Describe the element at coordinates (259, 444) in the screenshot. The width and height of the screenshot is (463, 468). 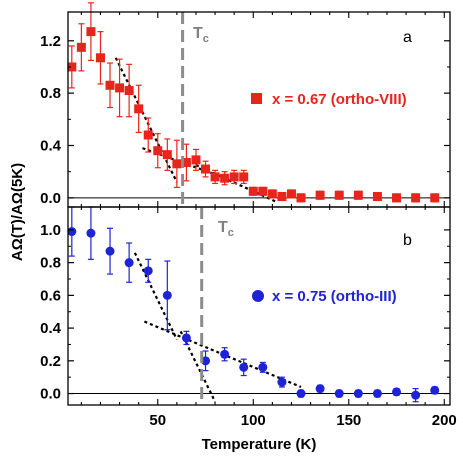
I see `x-axis-title: Temperature (K)` at that location.